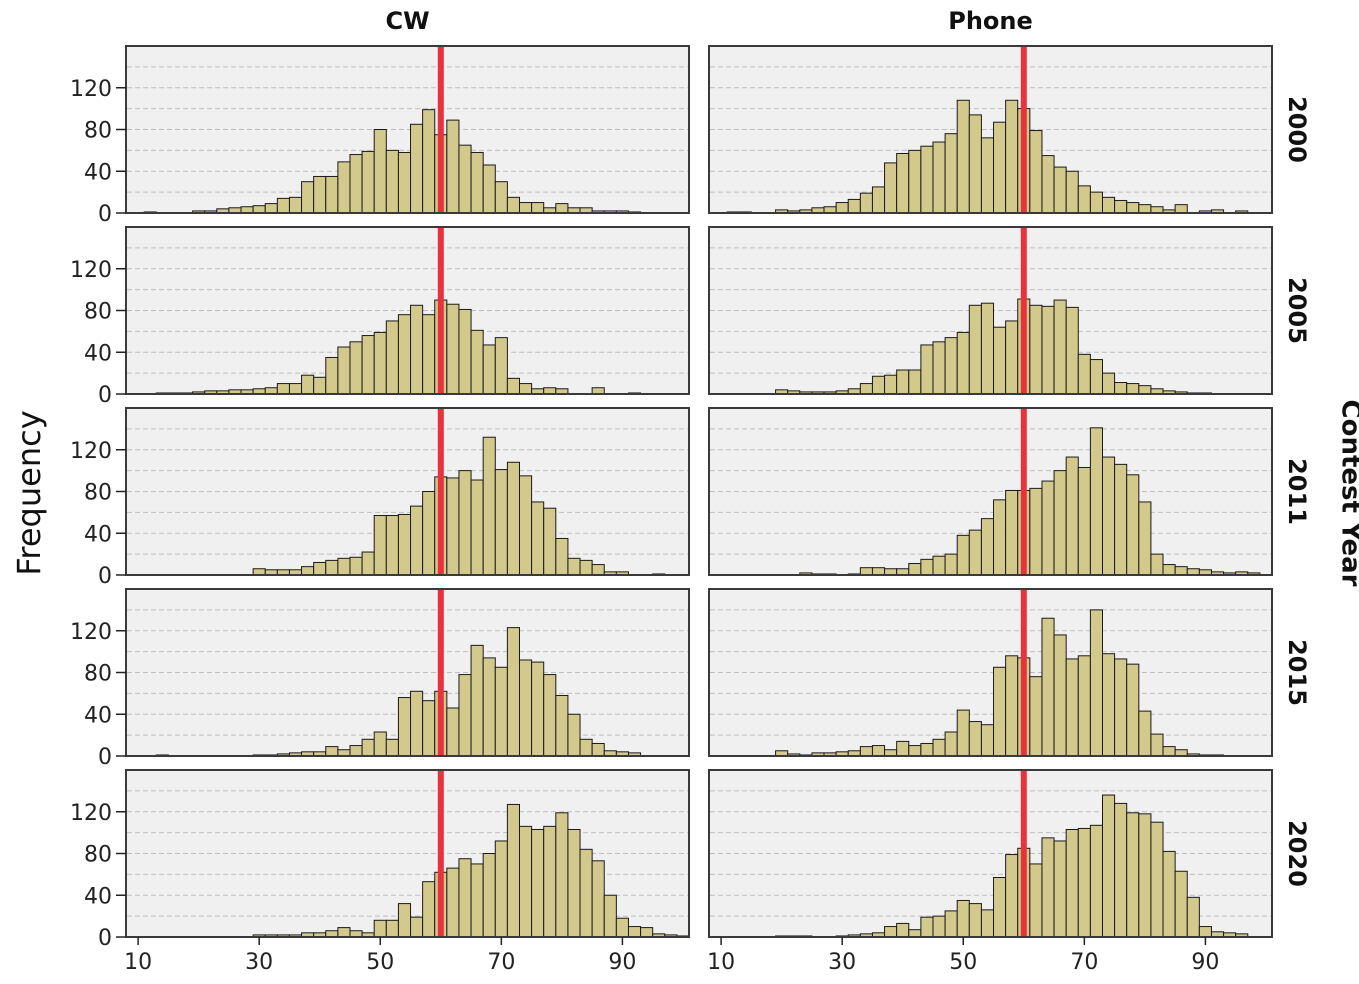 Image resolution: width=1359 pixels, height=984 pixels. What do you see at coordinates (1297, 491) in the screenshot?
I see `row-label-2011: 2011` at bounding box center [1297, 491].